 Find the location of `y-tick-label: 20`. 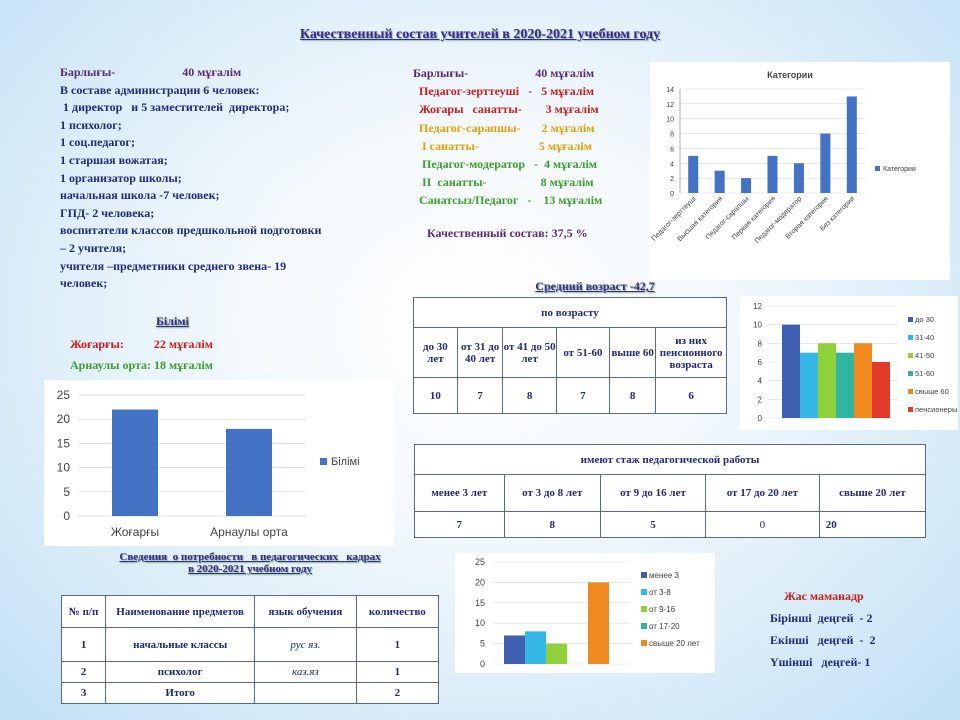

y-tick-label: 20 is located at coordinates (480, 582).